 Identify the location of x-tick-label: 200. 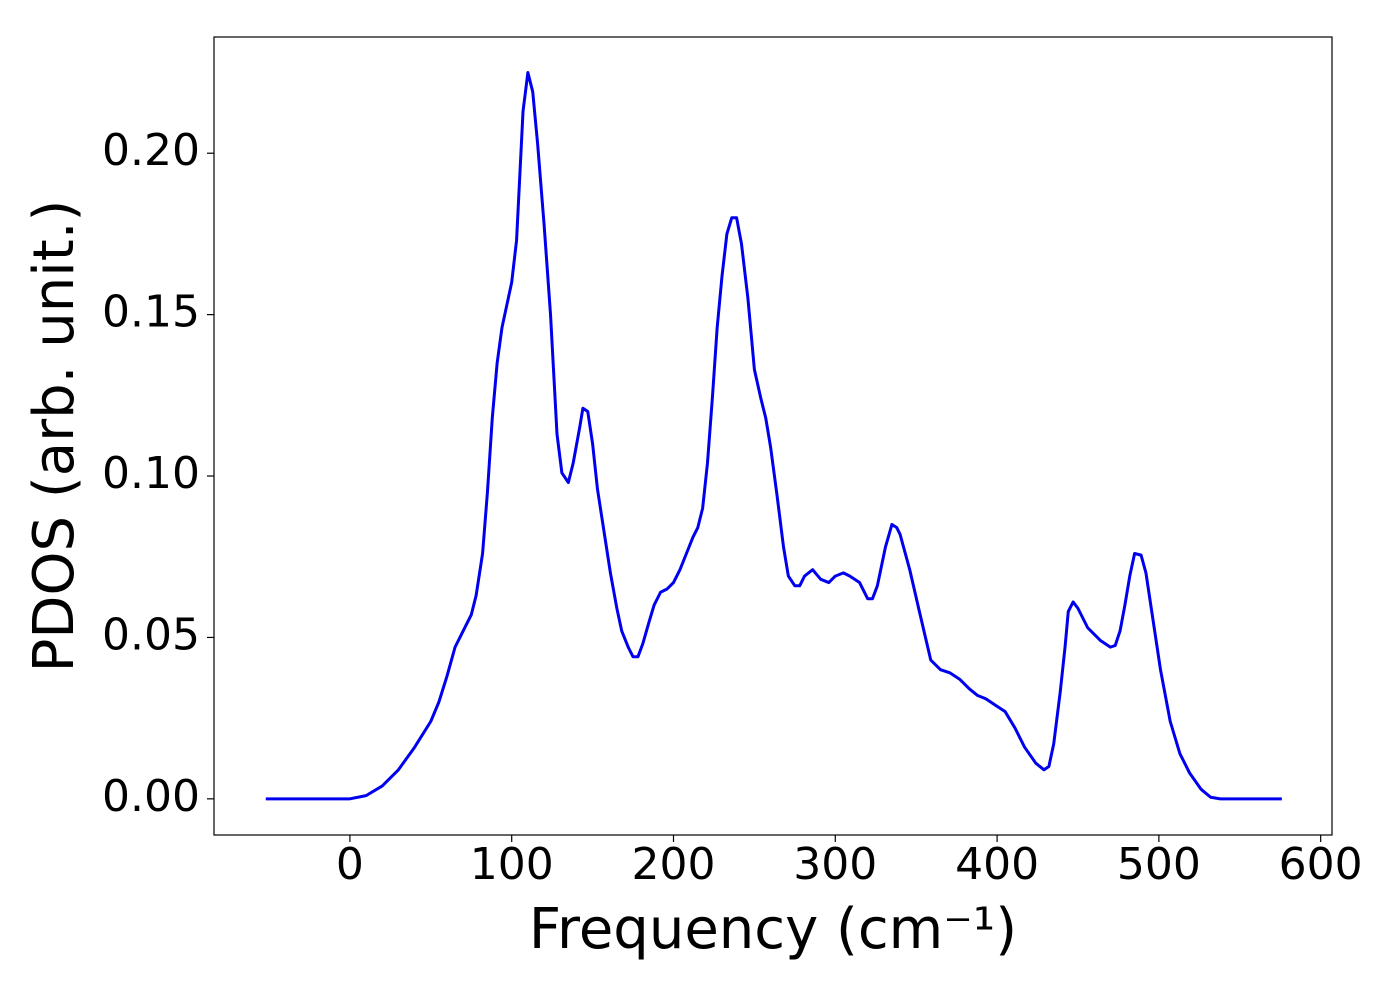
(674, 864).